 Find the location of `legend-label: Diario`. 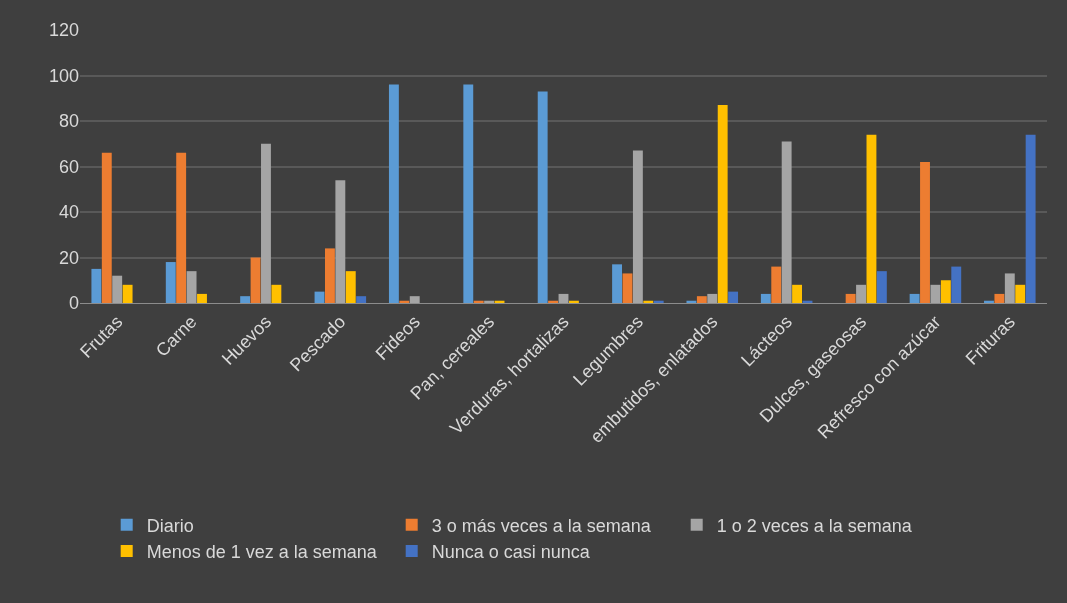

legend-label: Diario is located at coordinates (170, 525).